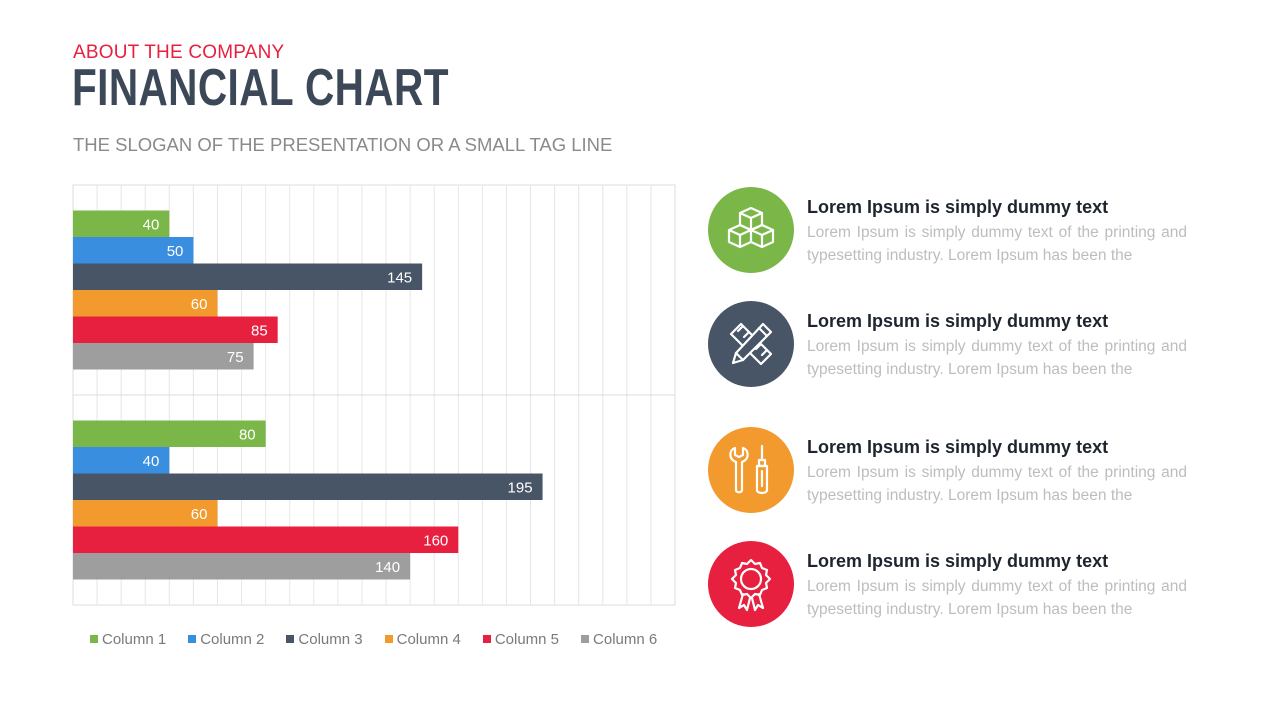 Image resolution: width=1280 pixels, height=720 pixels. What do you see at coordinates (235, 357) in the screenshot?
I see `bar-value-label: 75` at bounding box center [235, 357].